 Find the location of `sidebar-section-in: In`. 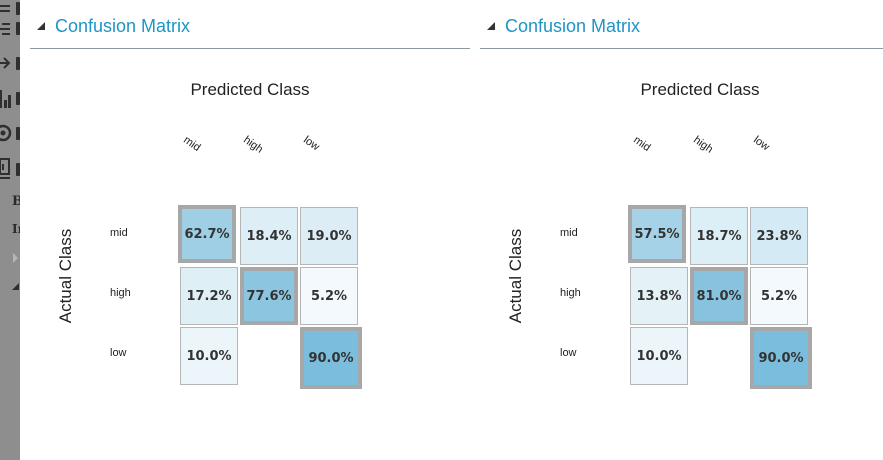

sidebar-section-in: In is located at coordinates (16, 229).